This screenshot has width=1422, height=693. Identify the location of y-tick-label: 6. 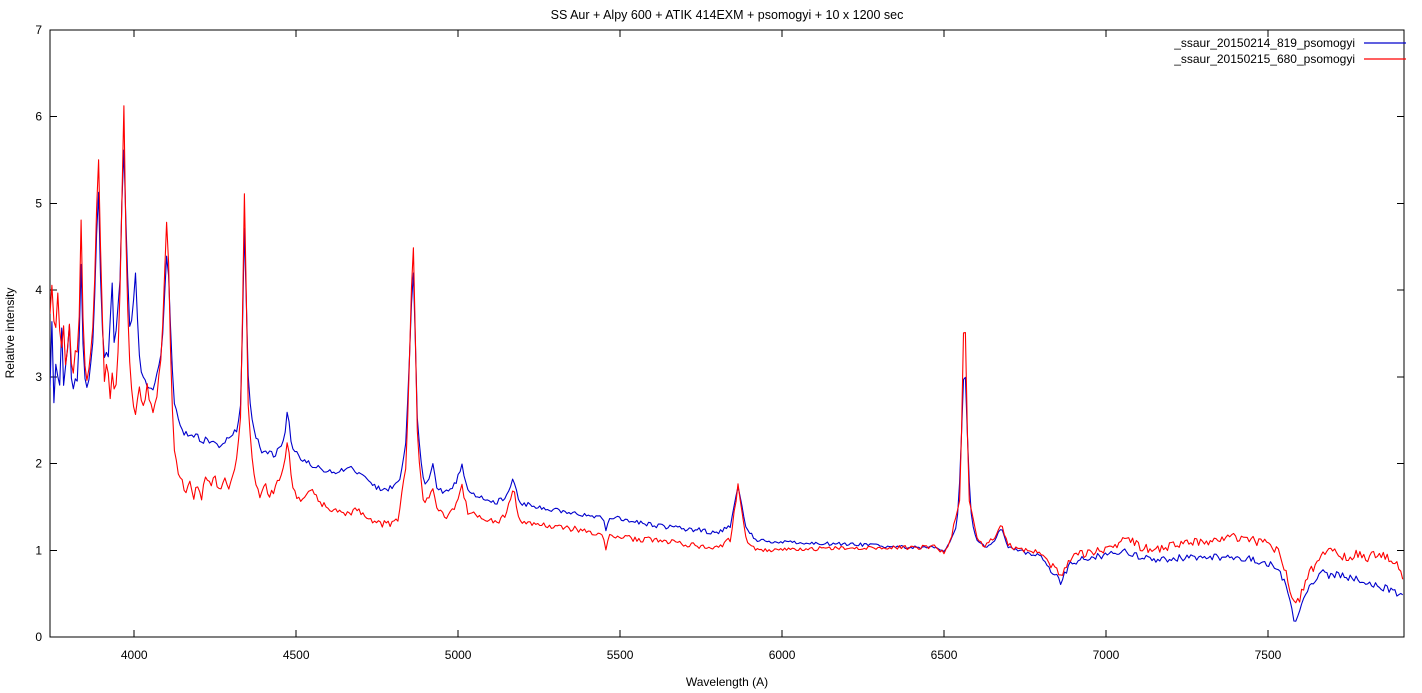
(38, 117).